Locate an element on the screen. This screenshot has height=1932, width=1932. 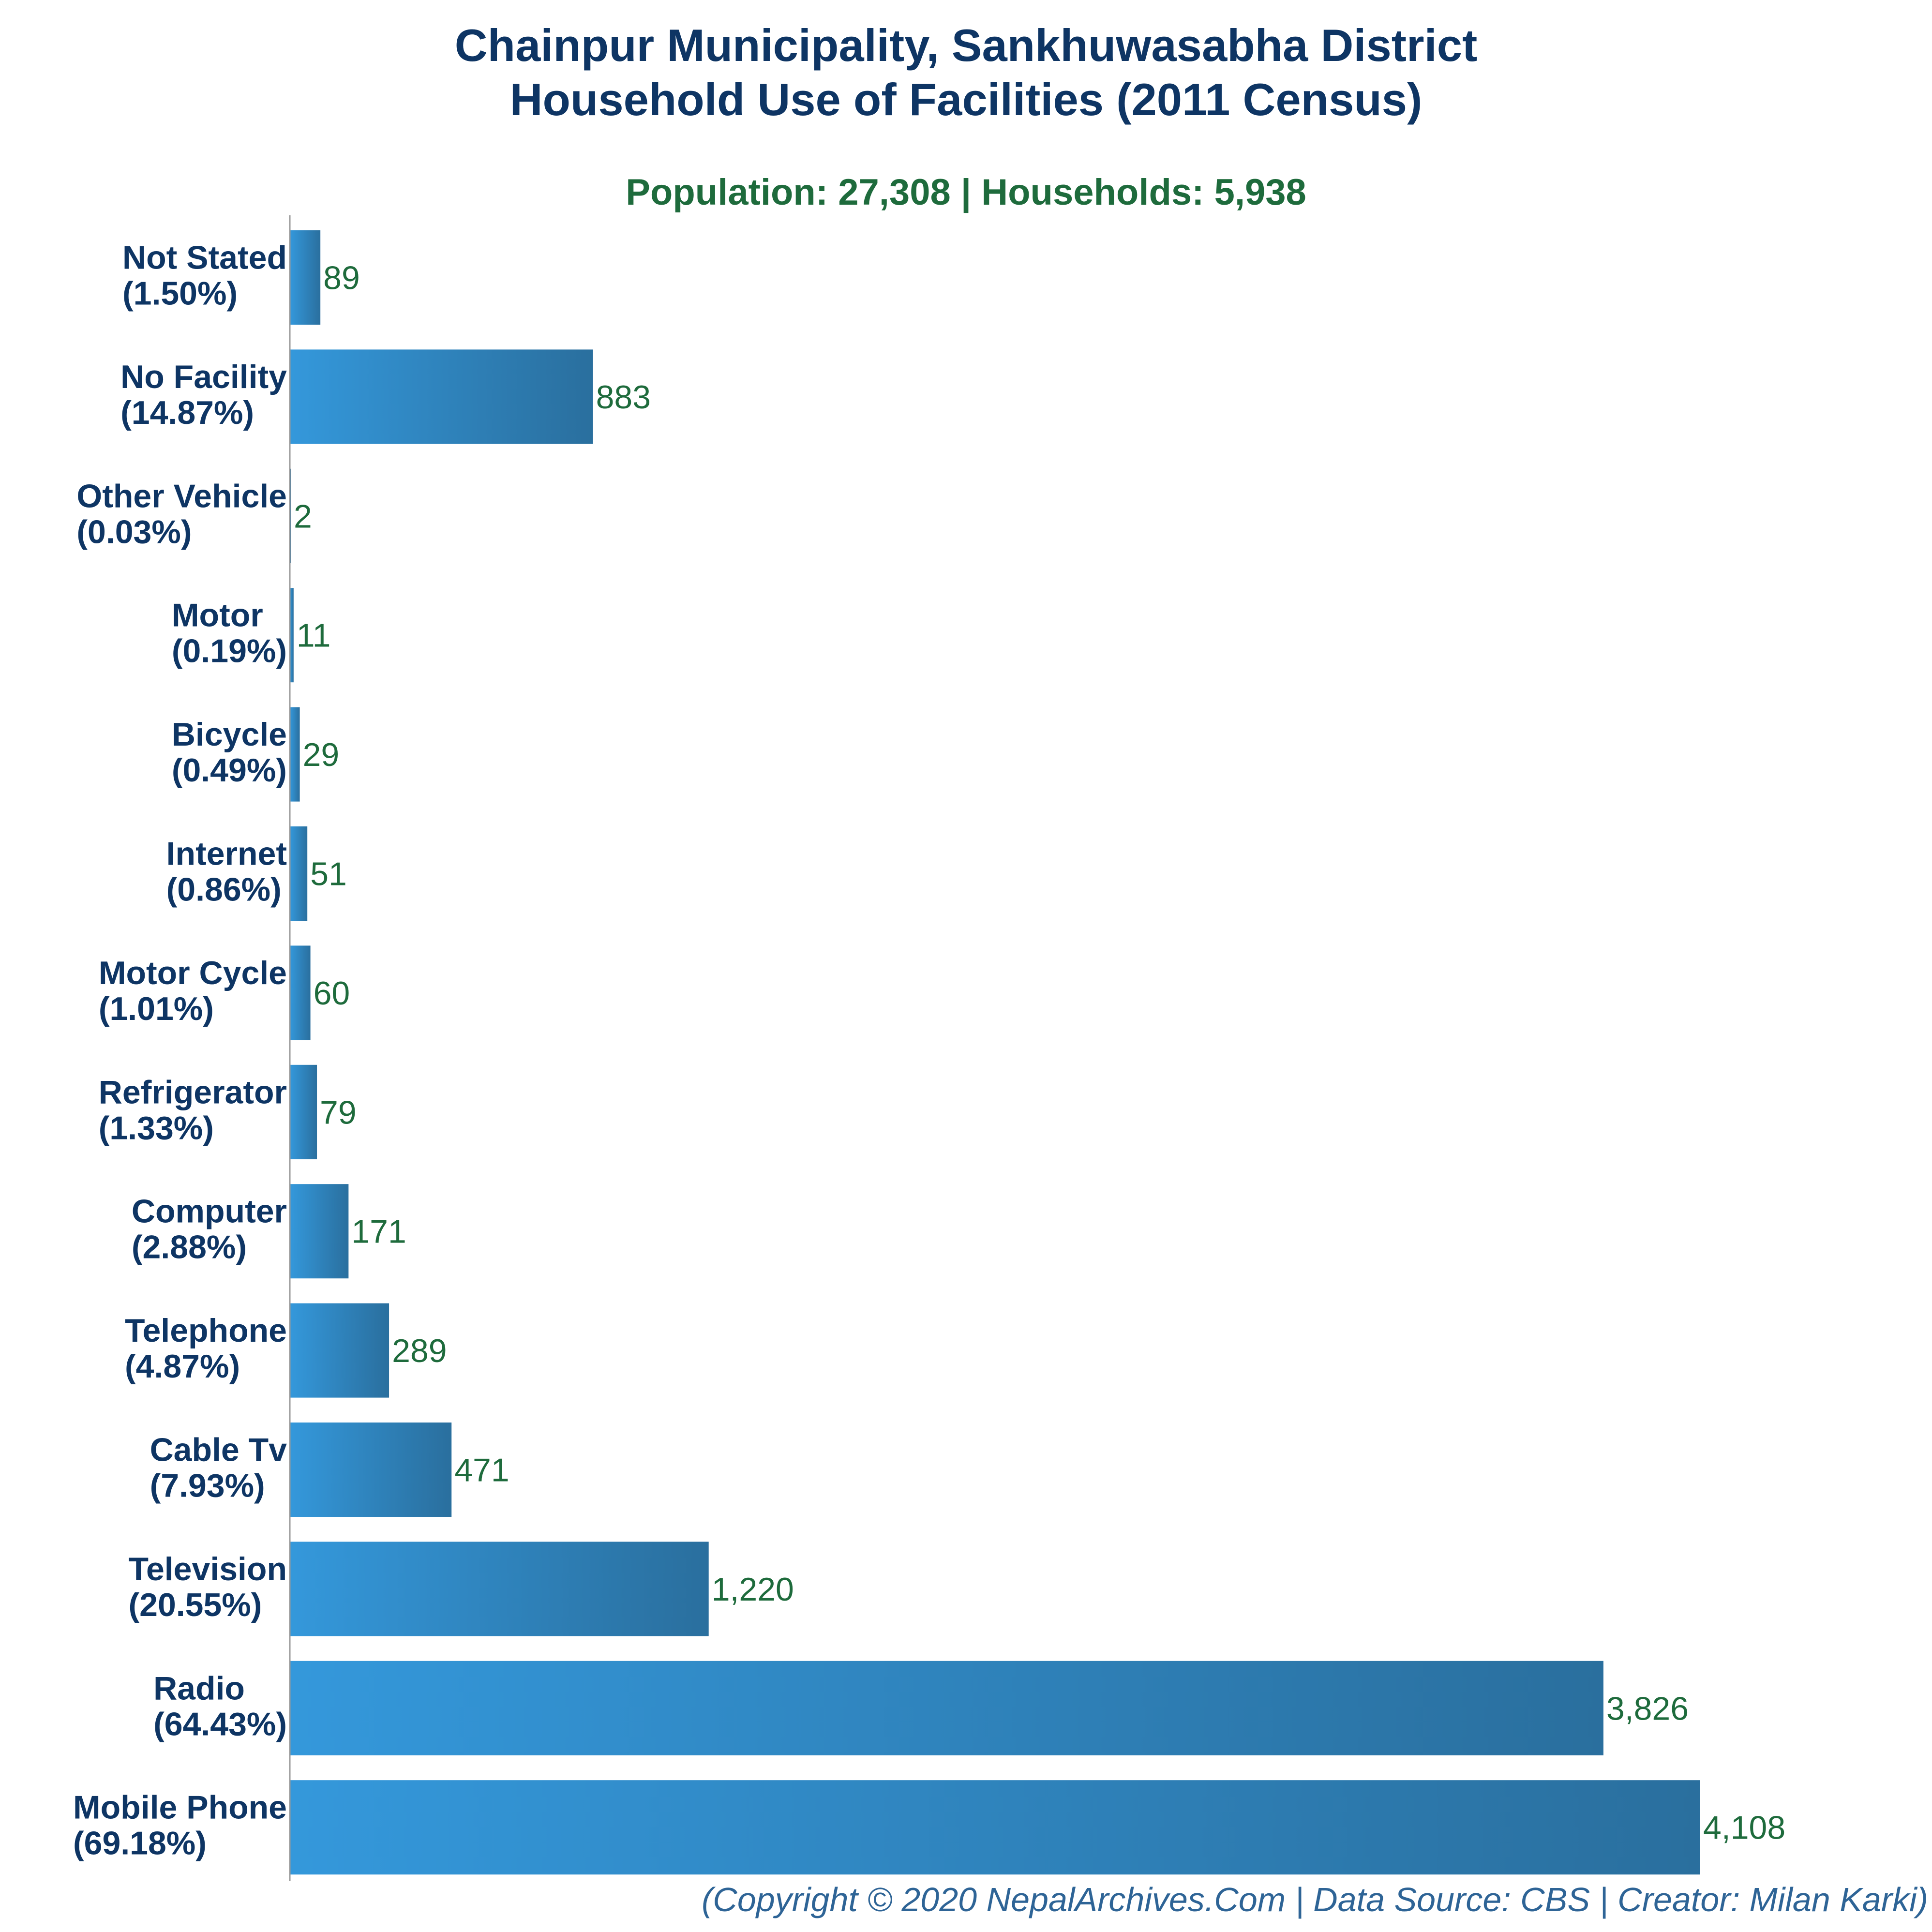
value-label-motor-cycle: 60 is located at coordinates (332, 993).